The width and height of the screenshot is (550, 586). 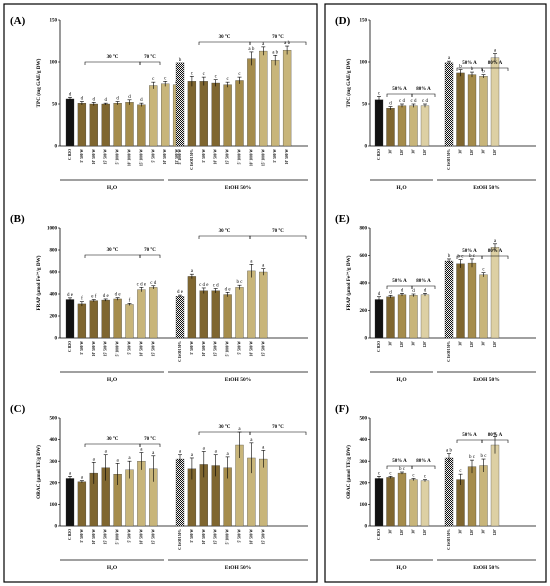 What do you see at coordinates (379, 346) in the screenshot?
I see `x-tick-label: C H2O` at bounding box center [379, 346].